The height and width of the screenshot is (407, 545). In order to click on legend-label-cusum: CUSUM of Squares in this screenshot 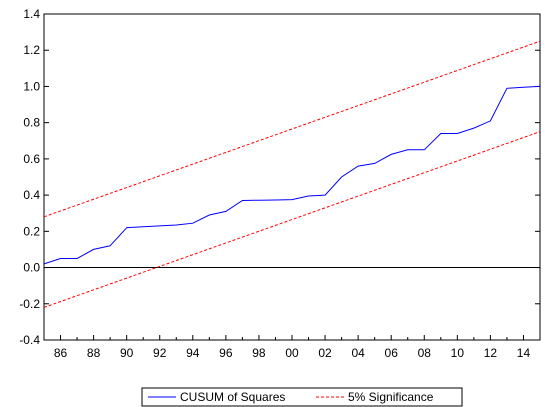, I will do `click(232, 397)`.